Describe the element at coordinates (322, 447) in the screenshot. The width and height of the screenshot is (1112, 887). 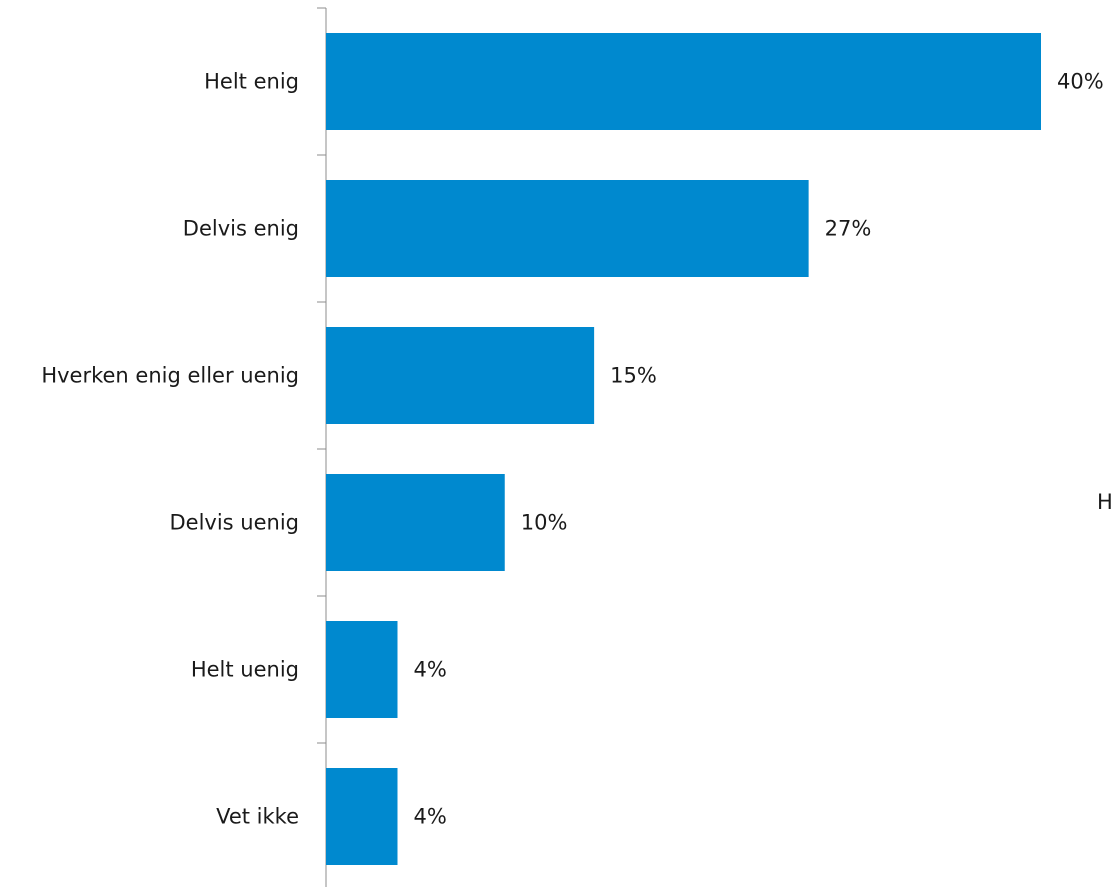
I see `axis-layer` at that location.